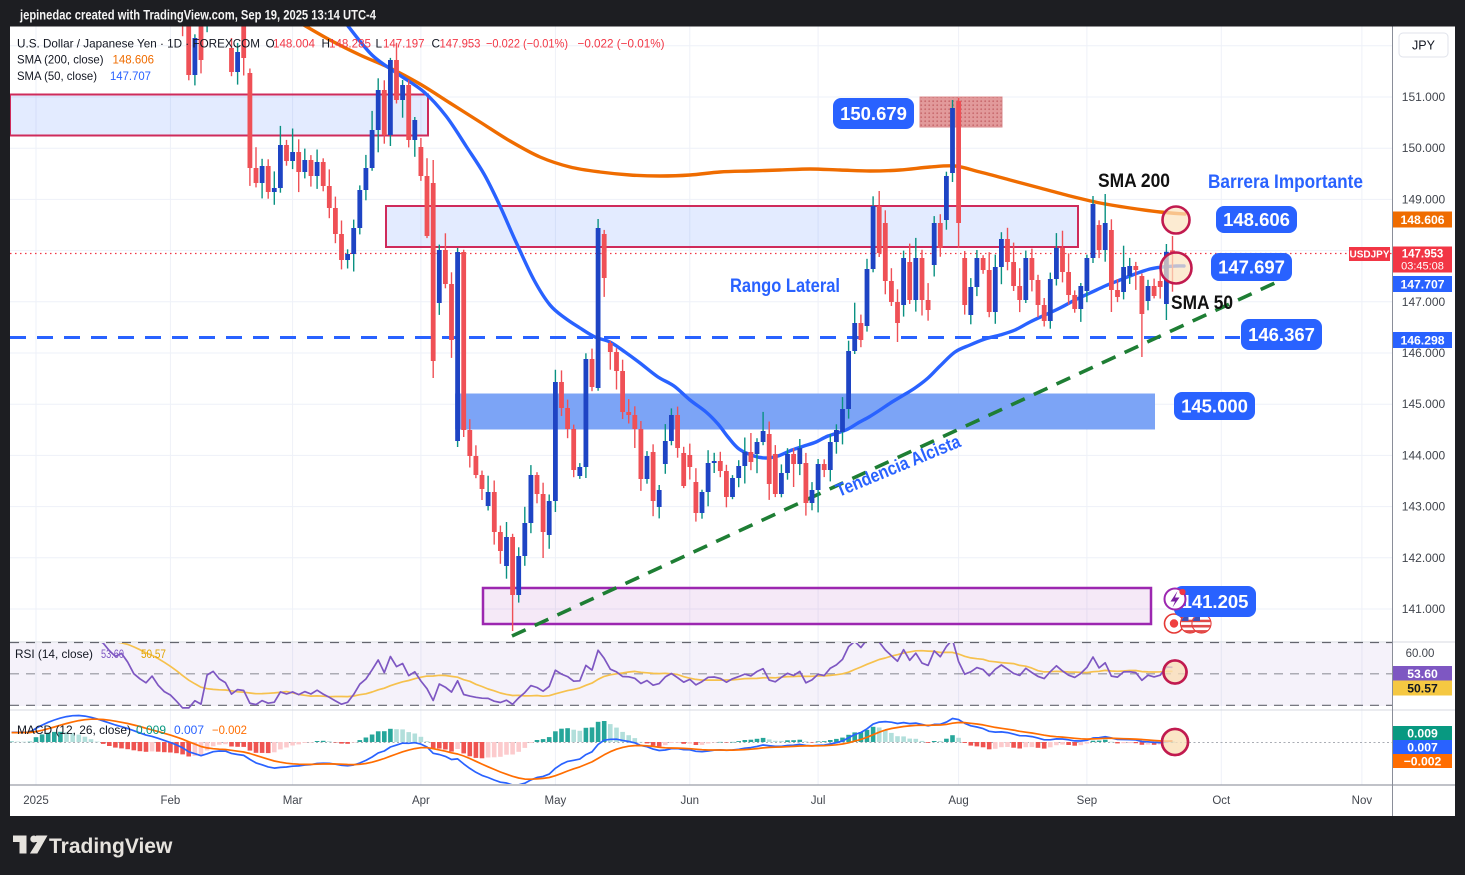  Describe the element at coordinates (1424, 558) in the screenshot. I see `svg-text: 142.000` at that location.